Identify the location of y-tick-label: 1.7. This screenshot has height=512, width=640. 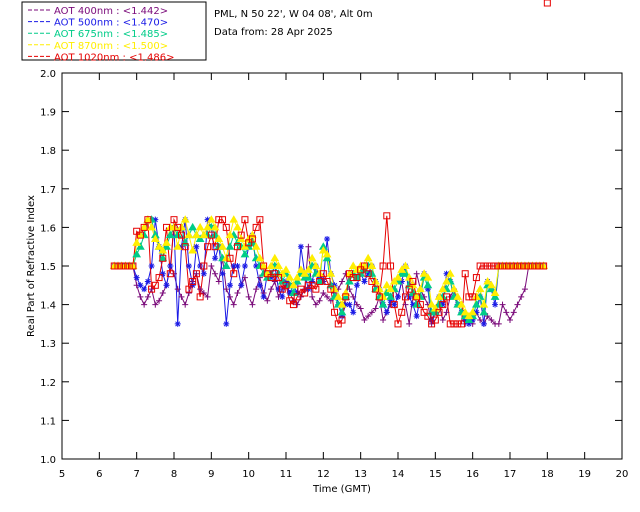
(48, 190).